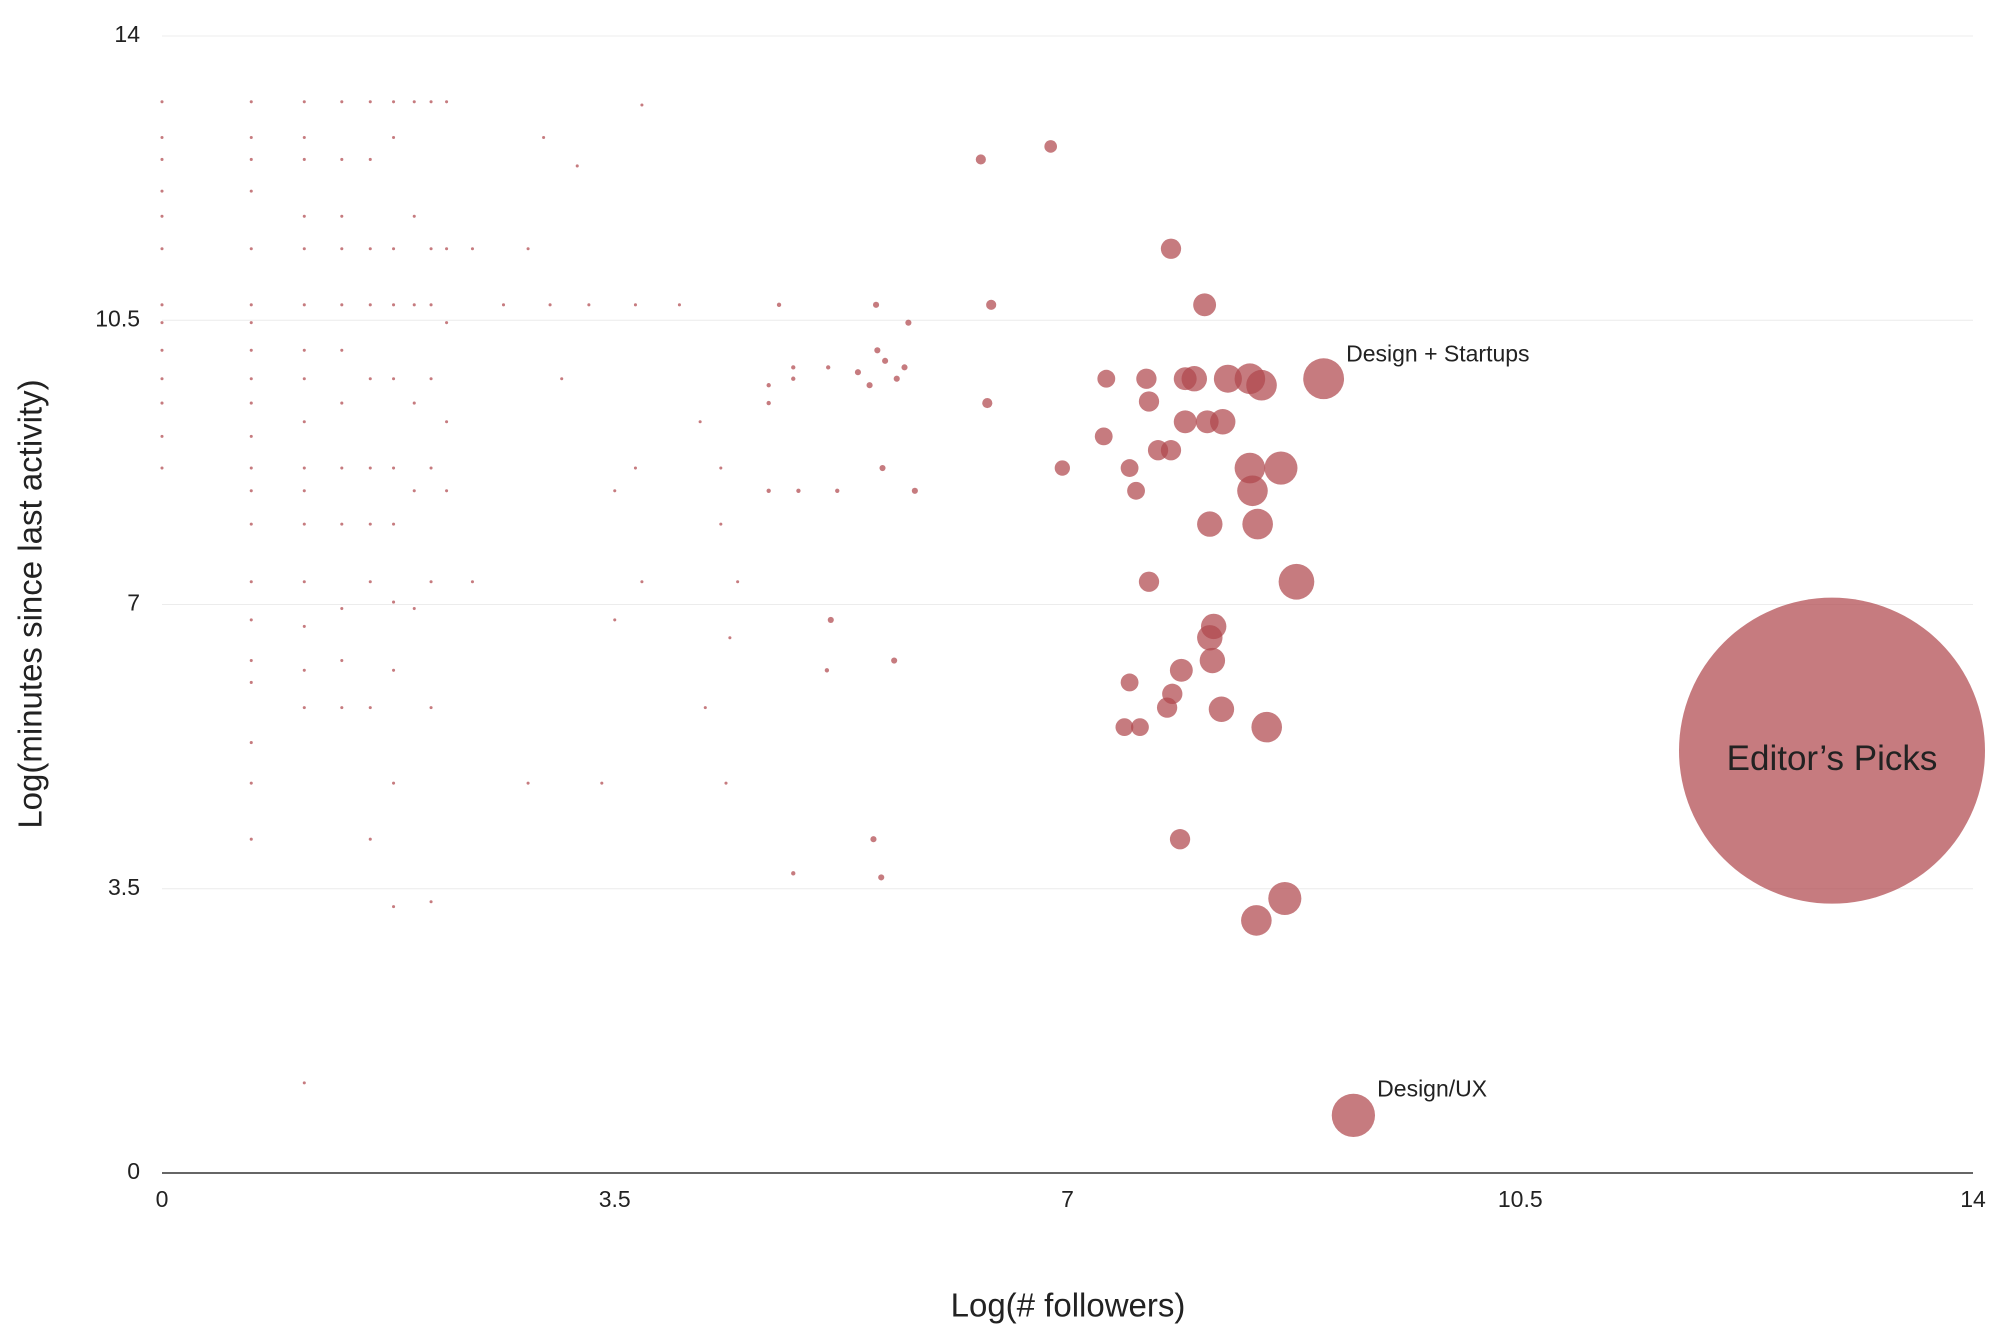  Describe the element at coordinates (162, 1199) in the screenshot. I see `x-tick-label: 0` at that location.